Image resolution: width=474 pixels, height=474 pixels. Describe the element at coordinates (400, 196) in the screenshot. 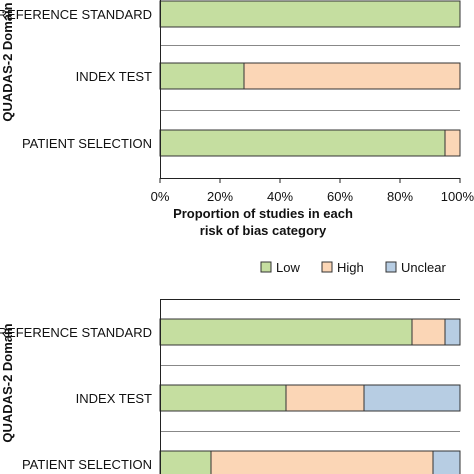

I see `x-tick-label: 80%` at that location.